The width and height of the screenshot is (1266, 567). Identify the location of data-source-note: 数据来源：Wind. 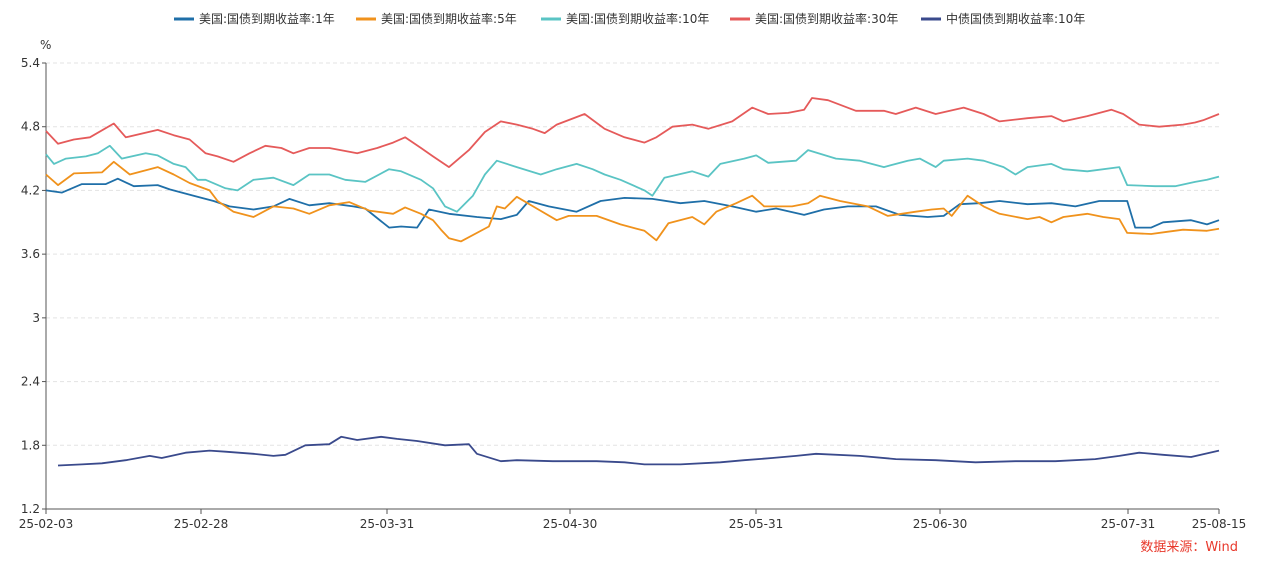
(1189, 547).